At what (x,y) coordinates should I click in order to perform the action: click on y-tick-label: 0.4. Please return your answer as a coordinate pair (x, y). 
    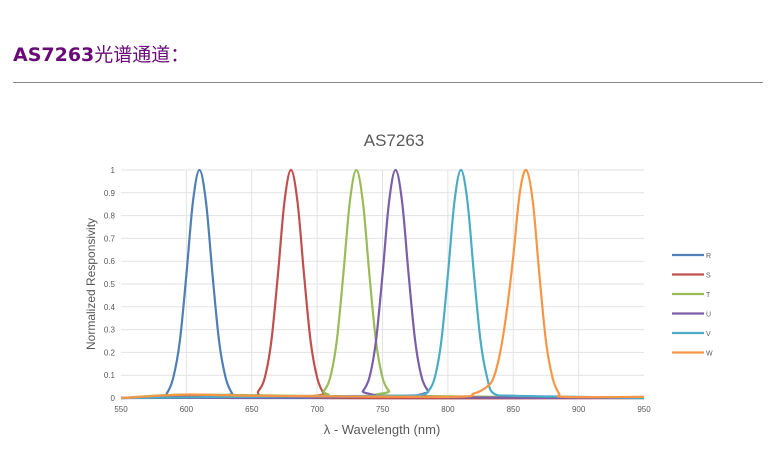
    Looking at the image, I should click on (110, 307).